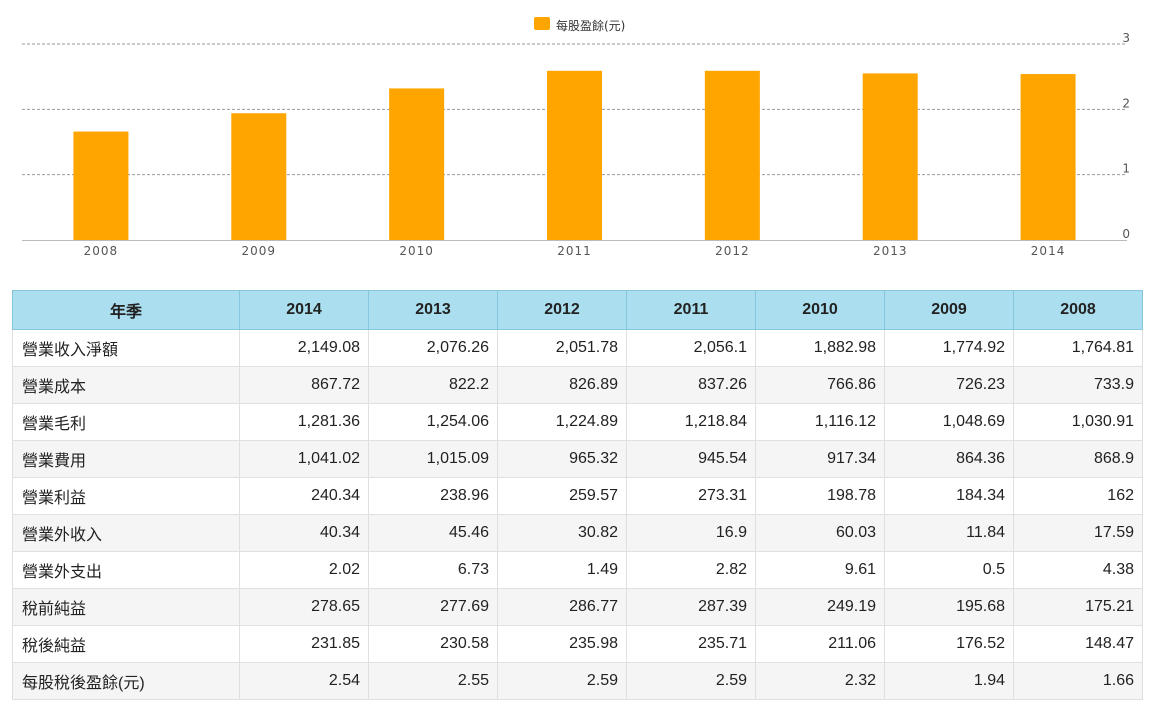 The image size is (1150, 705). Describe the element at coordinates (691, 570) in the screenshot. I see `table-cell: 2.82` at that location.